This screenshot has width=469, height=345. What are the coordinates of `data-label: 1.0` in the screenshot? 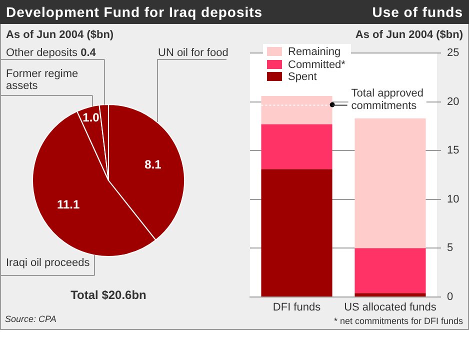 It's located at (91, 117).